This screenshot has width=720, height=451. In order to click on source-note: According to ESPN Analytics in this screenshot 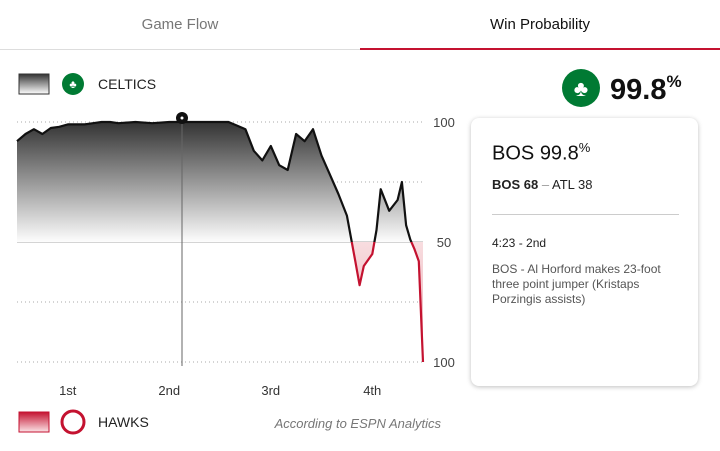, I will do `click(358, 423)`.